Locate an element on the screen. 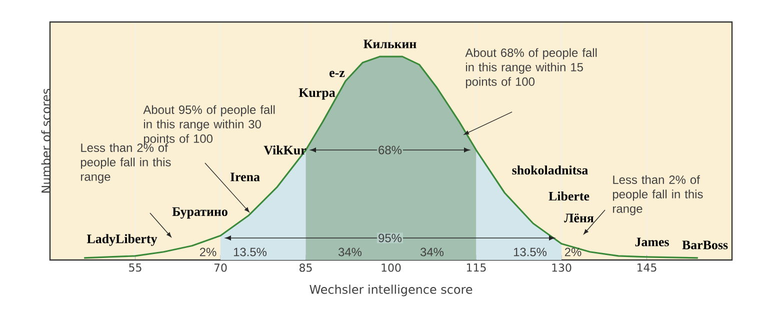 The height and width of the screenshot is (322, 764). y-axis-title: Number of scores is located at coordinates (45, 140).